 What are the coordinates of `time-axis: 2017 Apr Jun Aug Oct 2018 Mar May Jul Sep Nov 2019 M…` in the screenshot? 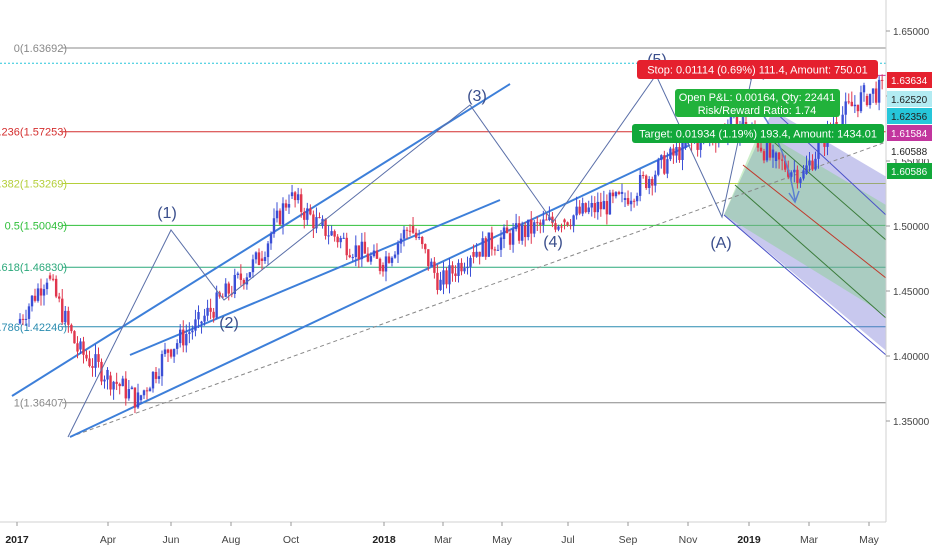 It's located at (443, 533).